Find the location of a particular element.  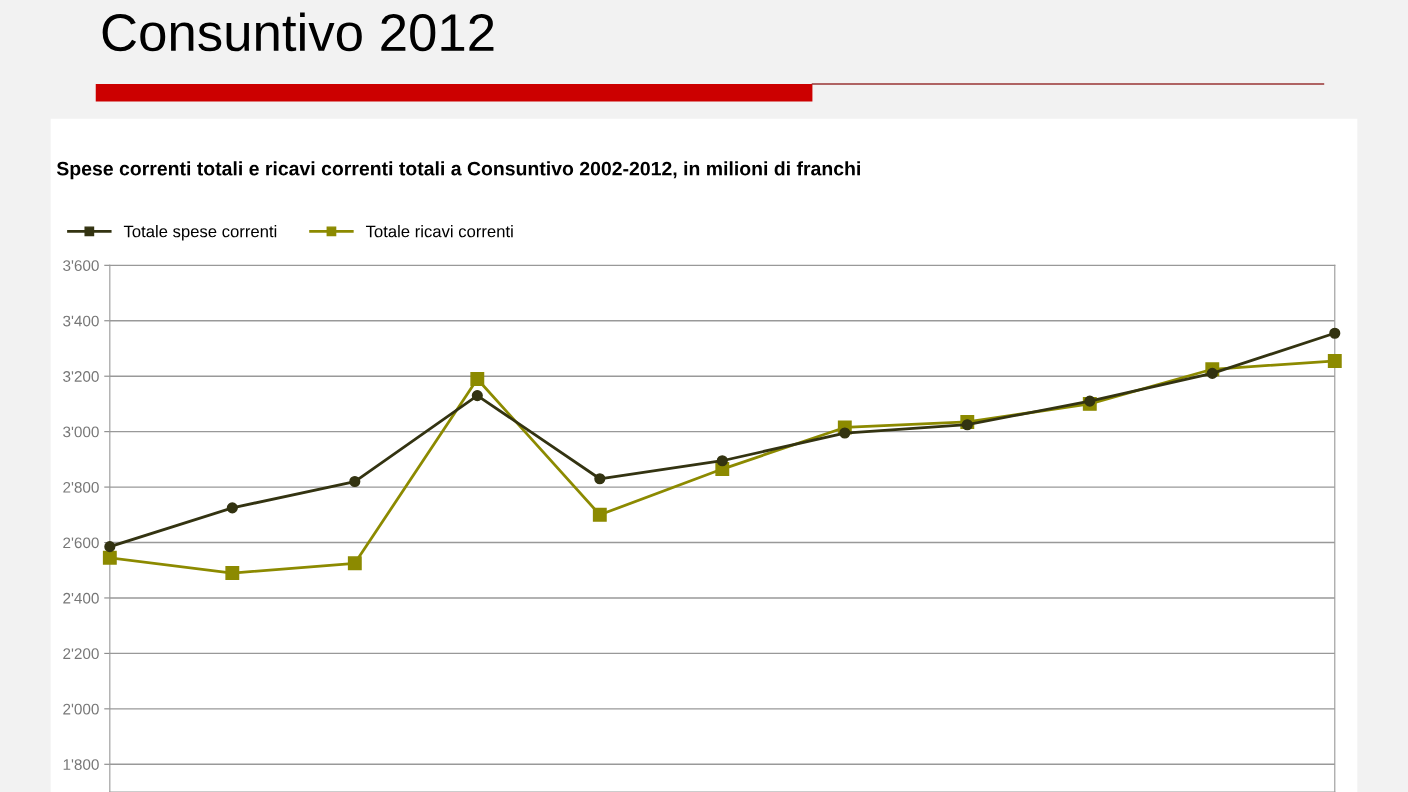

y-tick-label: 3'000 is located at coordinates (81, 432).